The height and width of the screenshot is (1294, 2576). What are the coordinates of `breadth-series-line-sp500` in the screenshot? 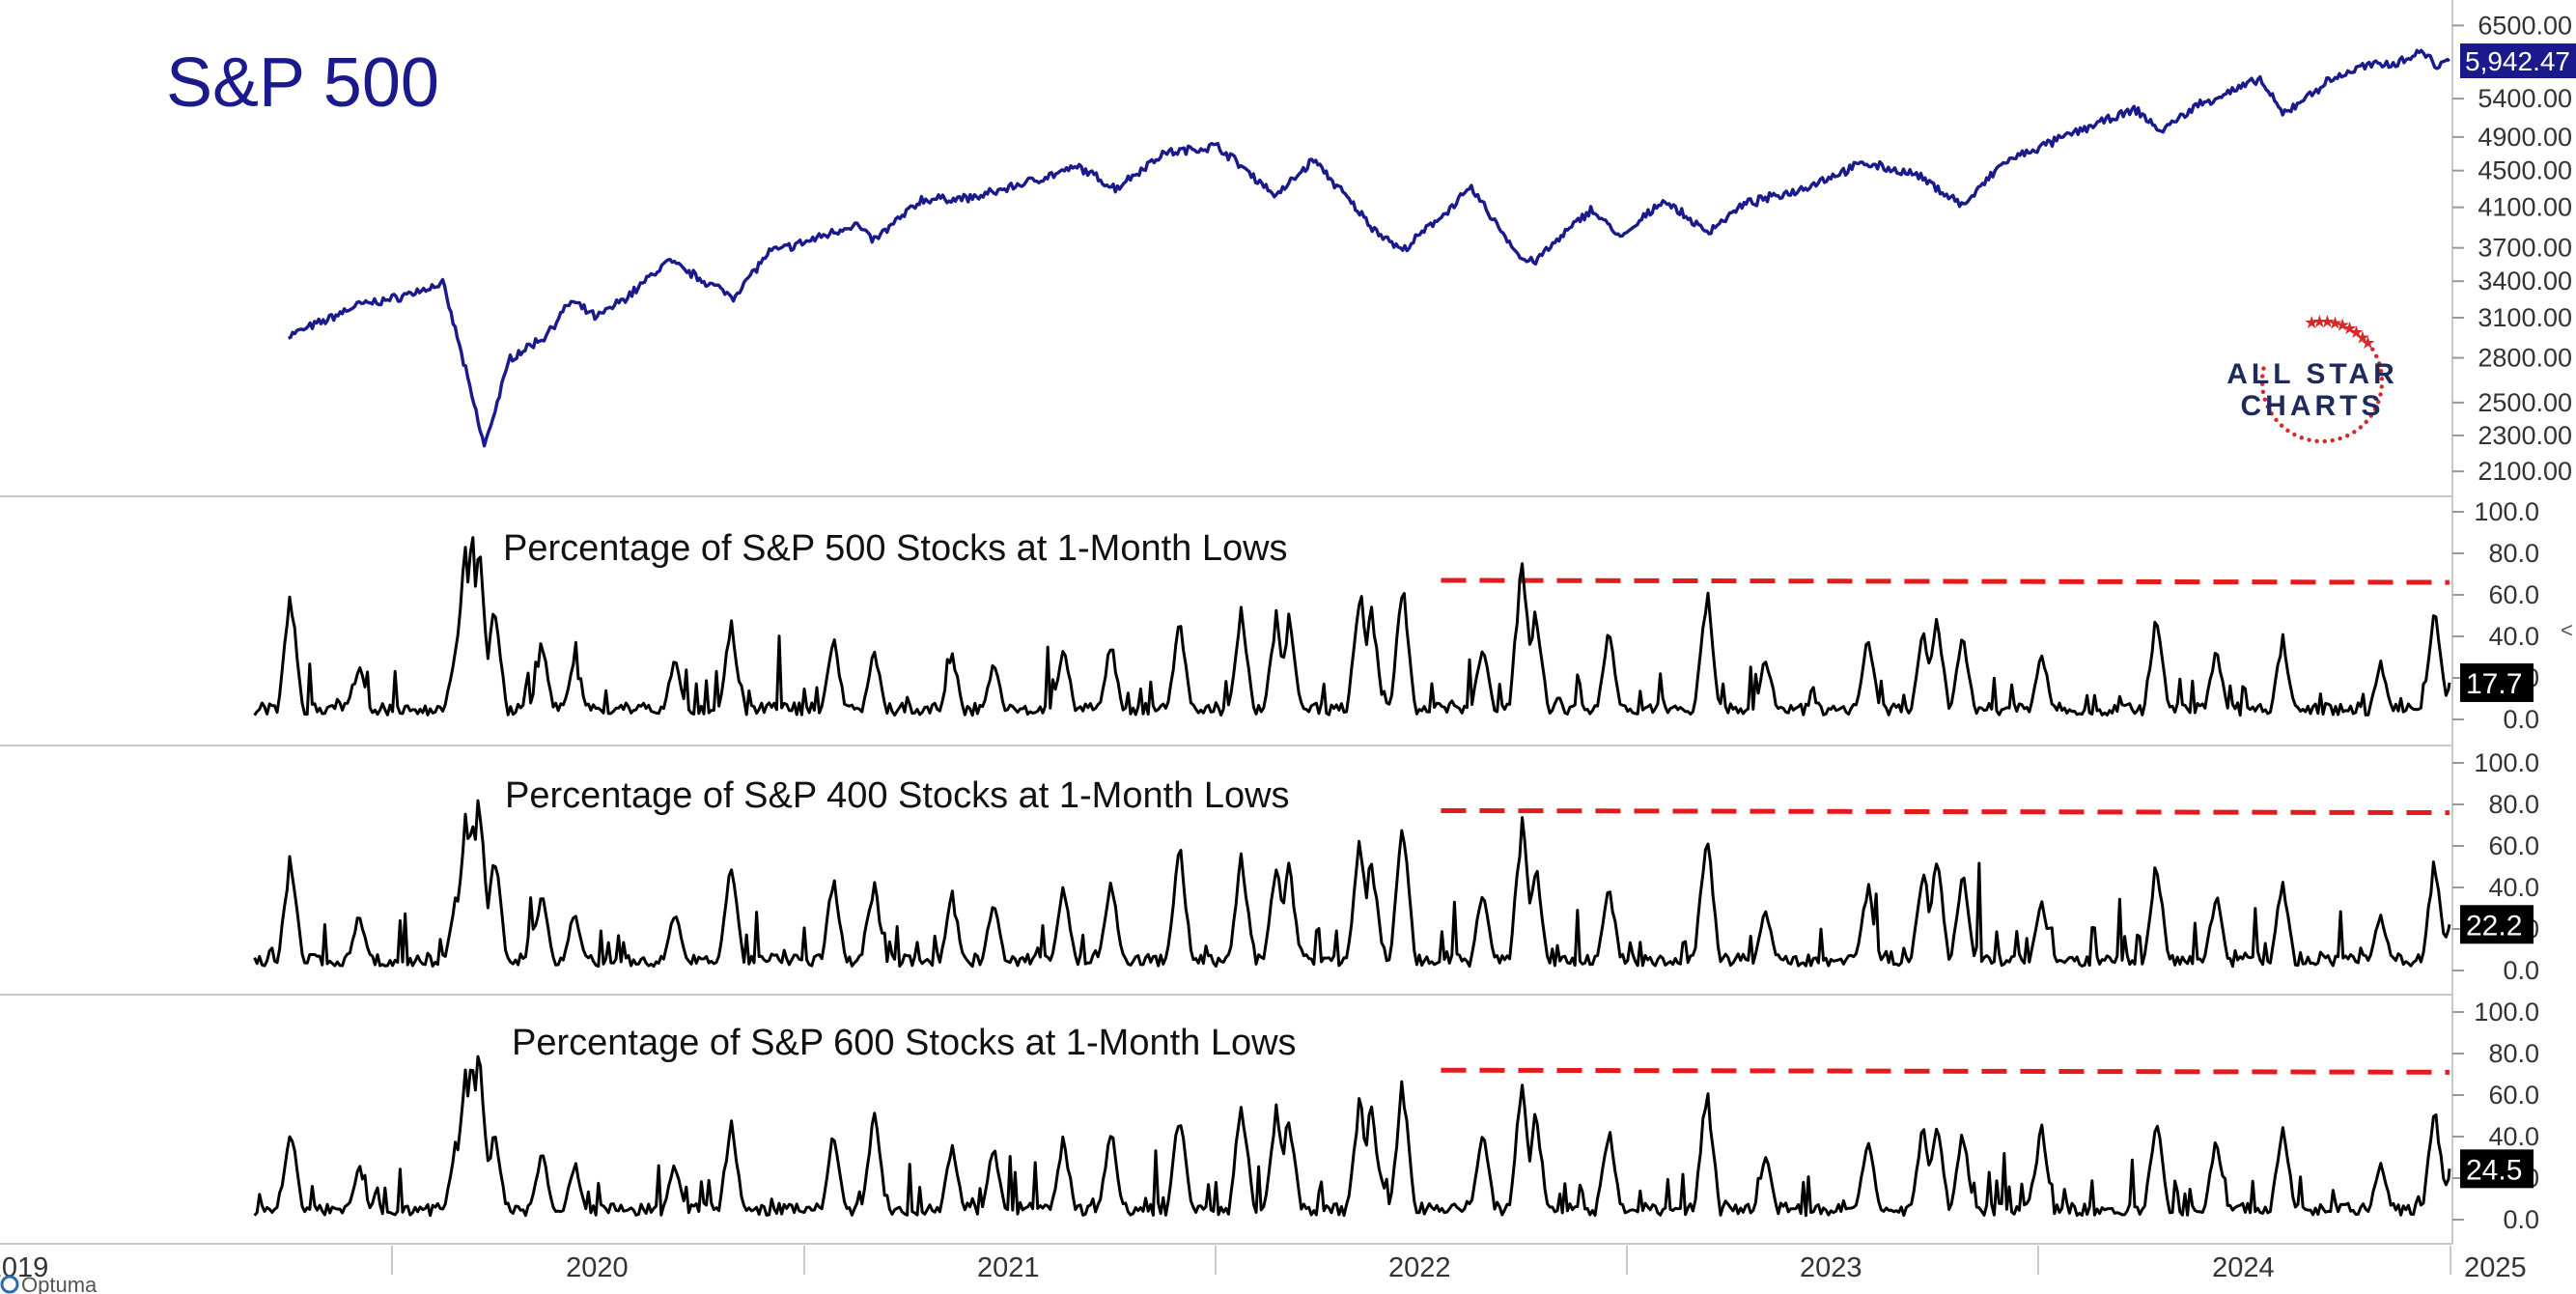 It's located at (1352, 626).